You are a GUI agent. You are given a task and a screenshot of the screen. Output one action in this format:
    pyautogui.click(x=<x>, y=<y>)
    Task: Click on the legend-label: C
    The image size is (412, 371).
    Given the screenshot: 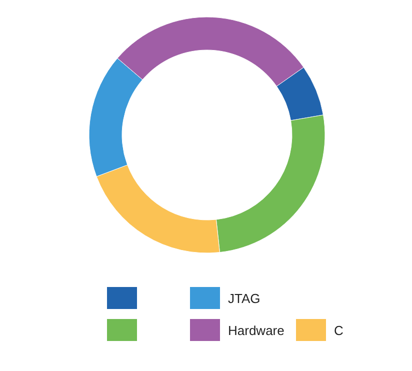 What is the action you would take?
    pyautogui.click(x=339, y=330)
    